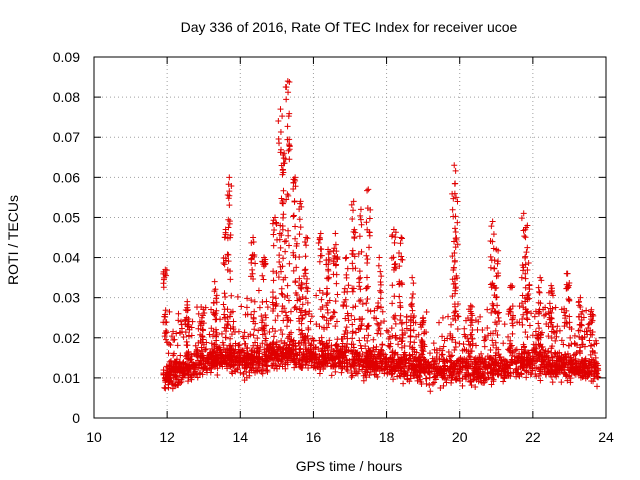  What do you see at coordinates (240, 437) in the screenshot?
I see `x-tick-label: 14` at bounding box center [240, 437].